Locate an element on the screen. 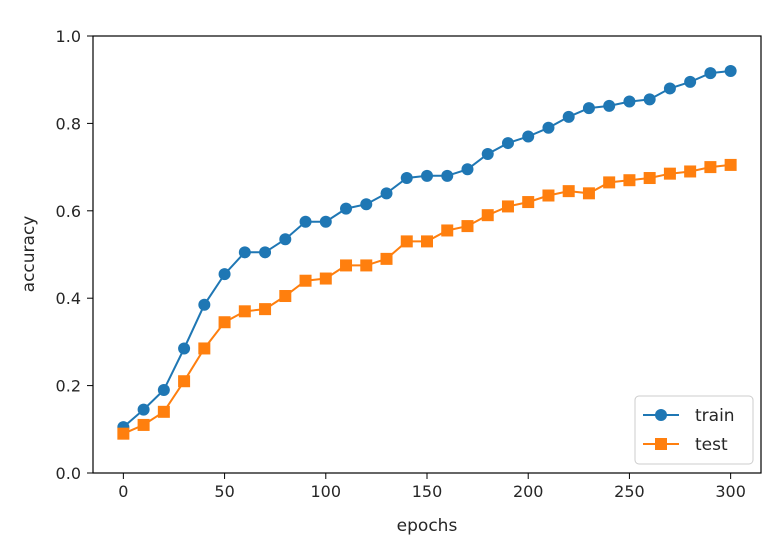 The width and height of the screenshot is (780, 546). x-tick-label: 300 is located at coordinates (730, 491).